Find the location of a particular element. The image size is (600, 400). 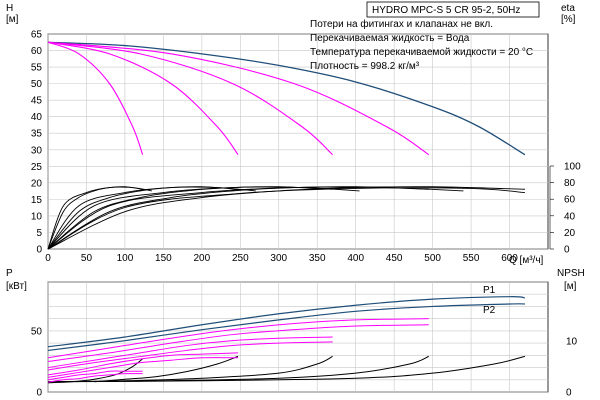

q-tick-label: 300 is located at coordinates (278, 258).